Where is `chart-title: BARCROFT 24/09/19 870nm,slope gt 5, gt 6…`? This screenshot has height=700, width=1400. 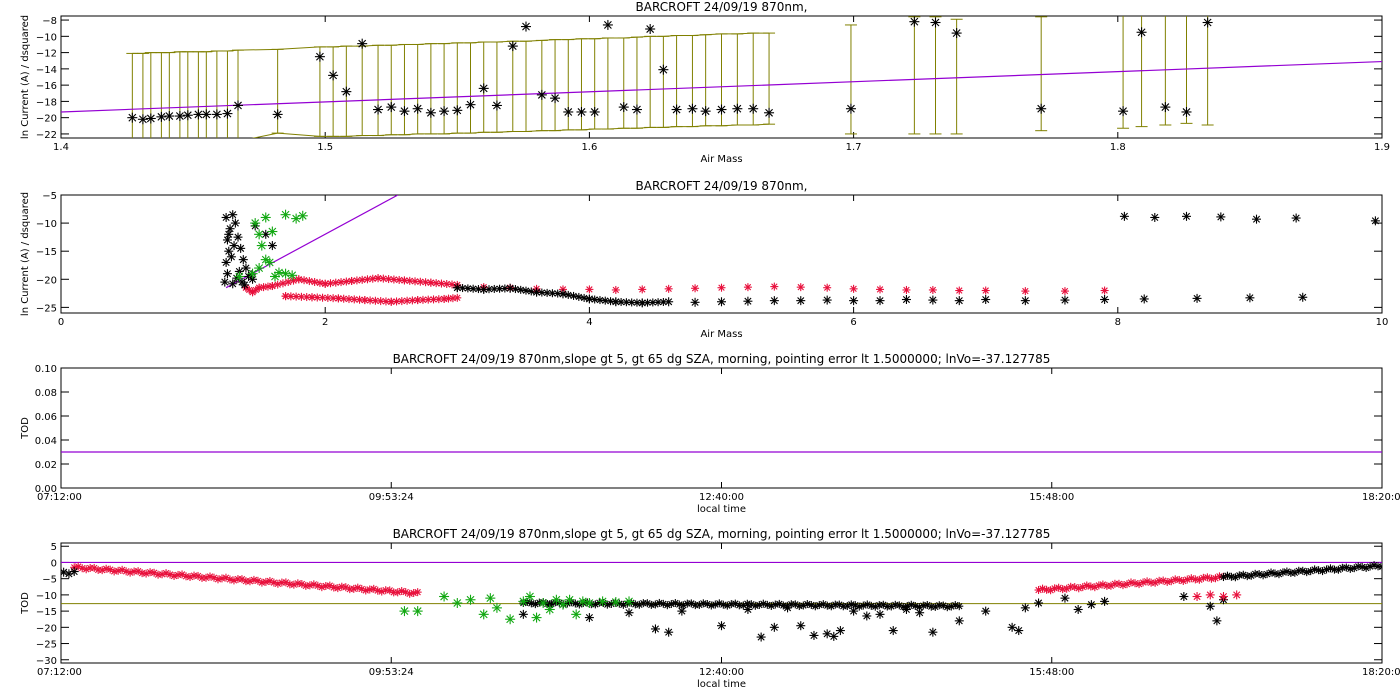 chart-title: BARCROFT 24/09/19 870nm,slope gt 5, gt 6… is located at coordinates (722, 359).